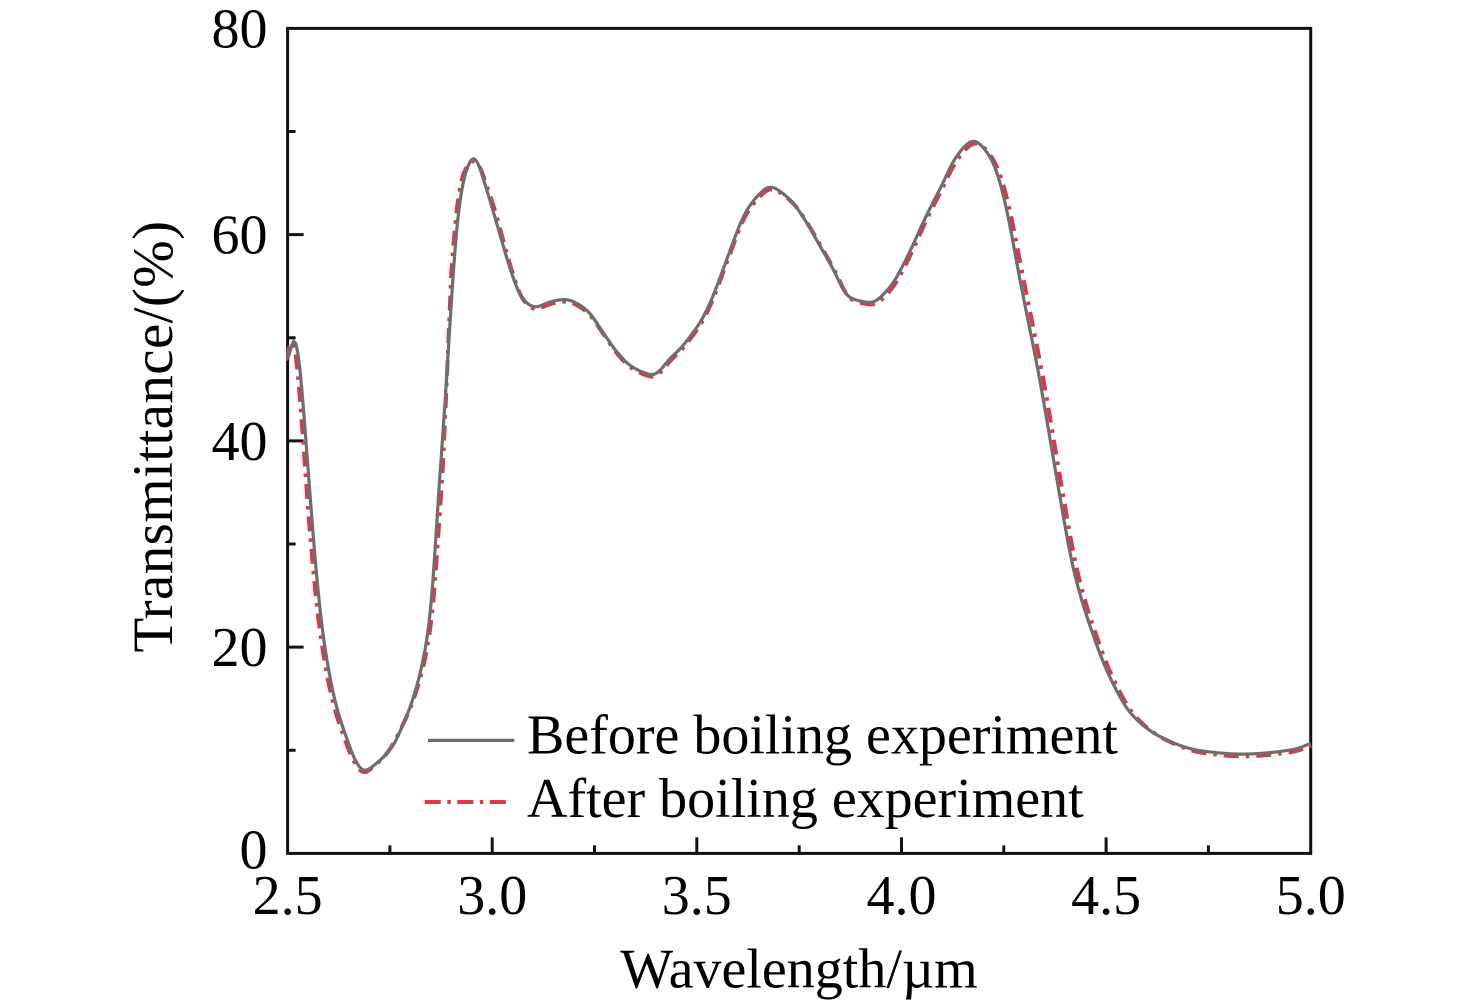  I want to click on svg-text: 4.5, so click(1106, 896).